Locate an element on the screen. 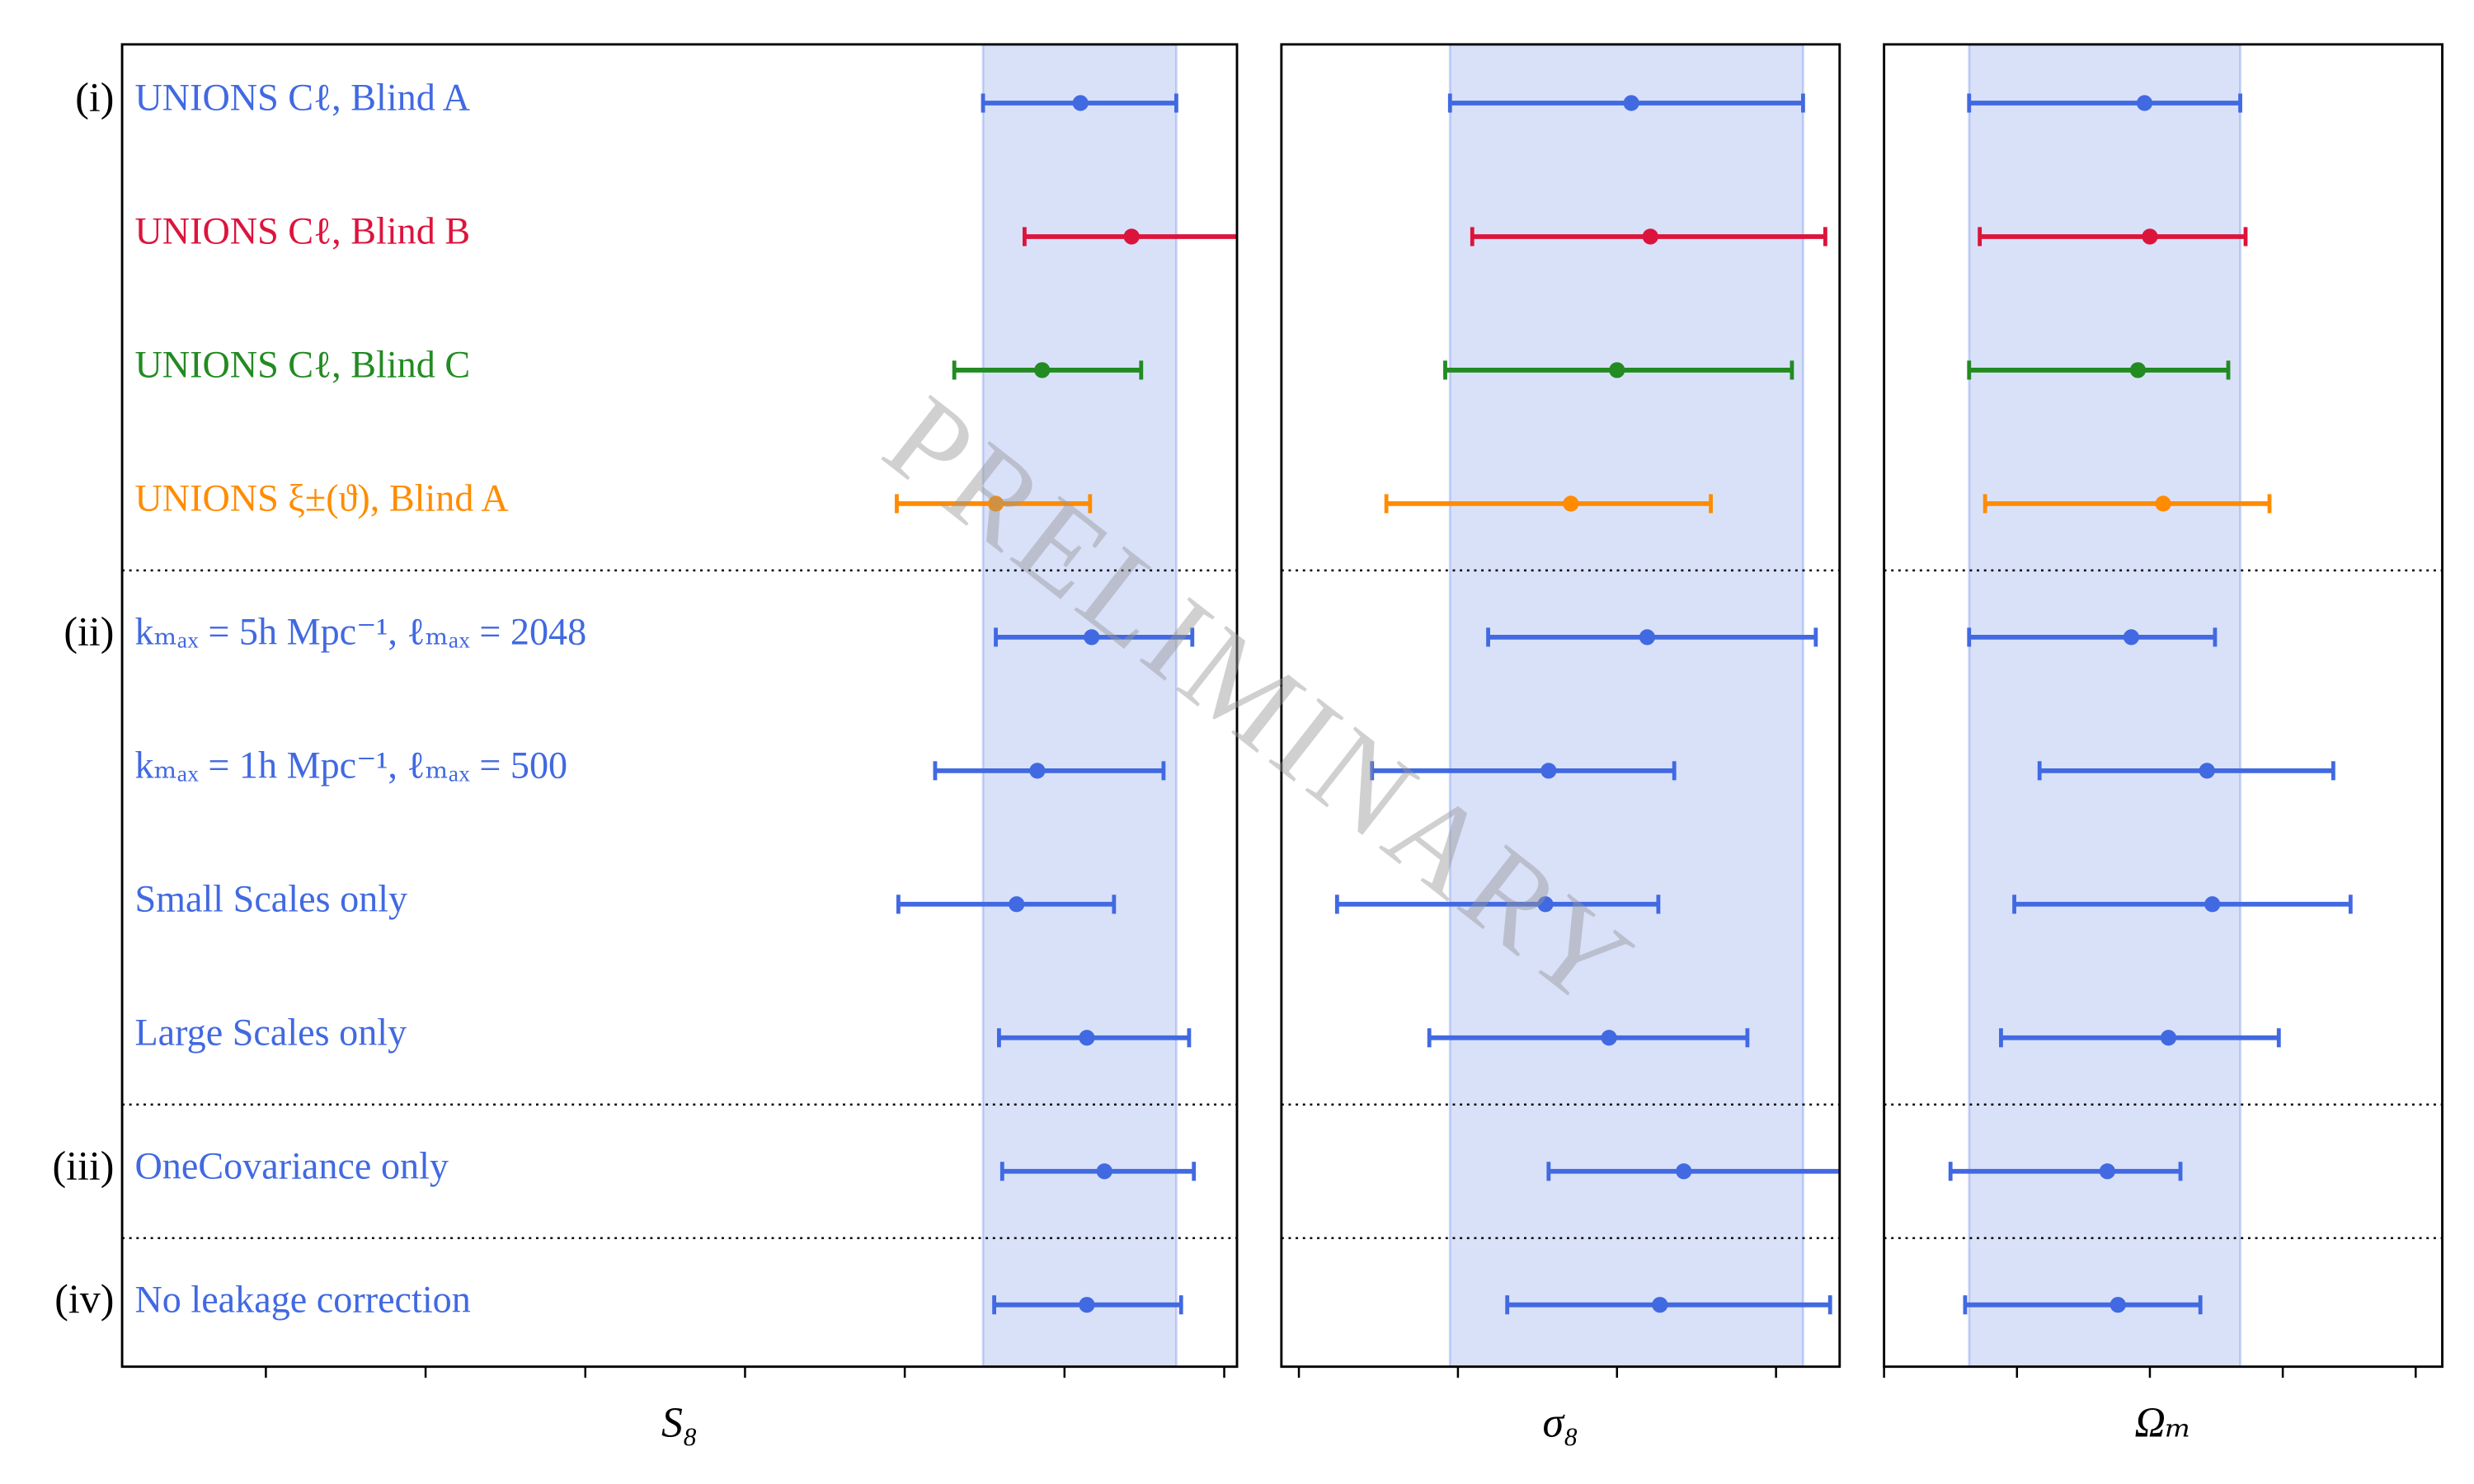  x-axis-label: σ₈ is located at coordinates (1560, 1423).